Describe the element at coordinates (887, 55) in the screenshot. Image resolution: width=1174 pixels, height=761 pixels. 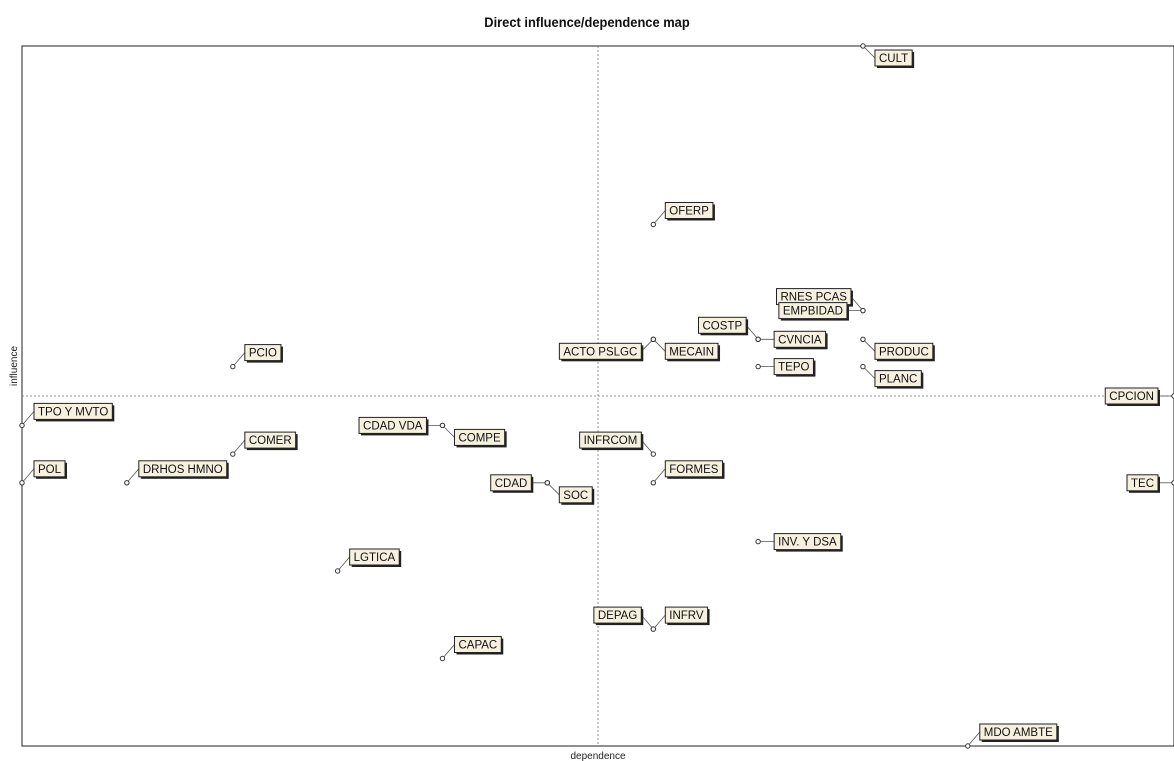
I see `data-point: CULT` at that location.